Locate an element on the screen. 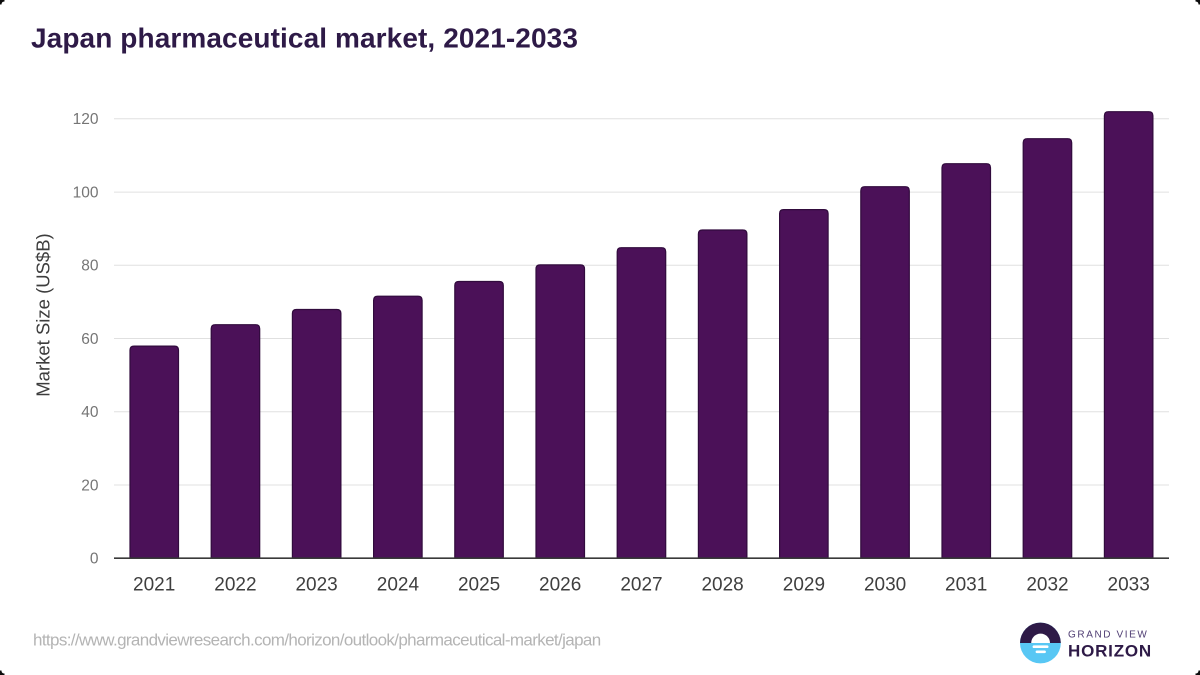  svg-text: HORIZON is located at coordinates (1110, 650).